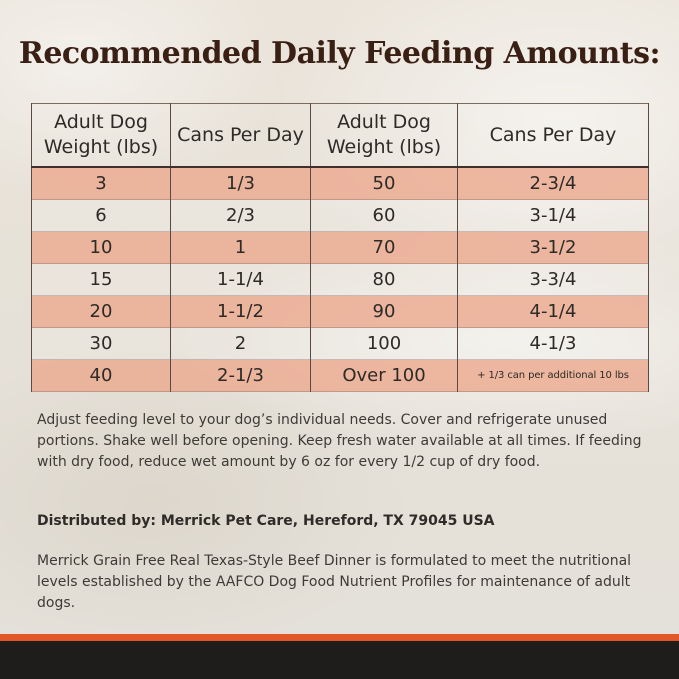 The height and width of the screenshot is (679, 679). What do you see at coordinates (553, 375) in the screenshot?
I see `table-cell-note: + 1/3 can per additional 10 lbs` at bounding box center [553, 375].